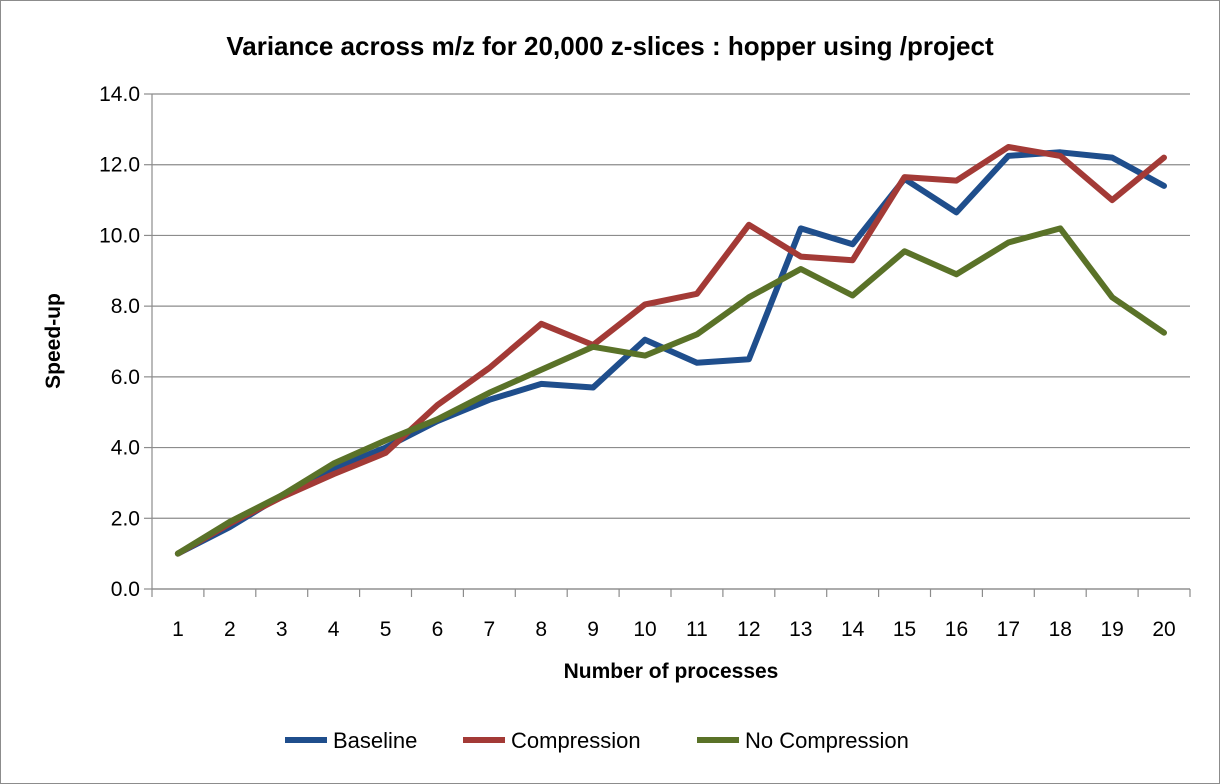 This screenshot has height=784, width=1220. I want to click on y-tick-label: 10.0, so click(119, 235).